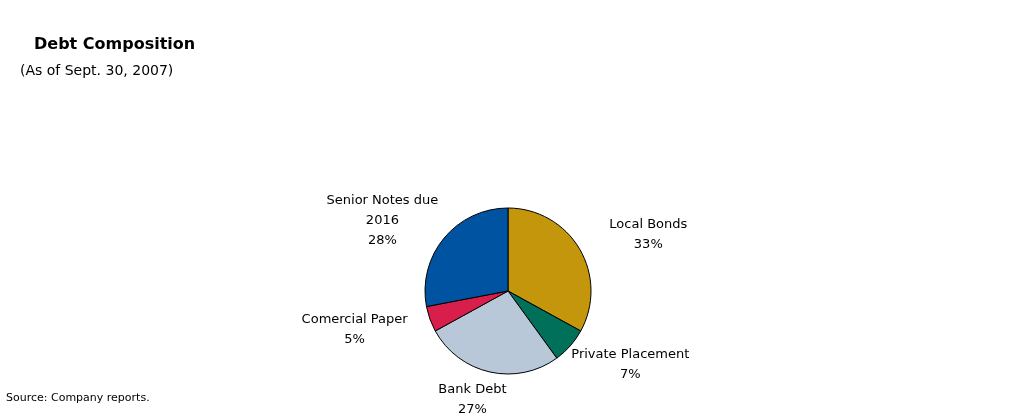 This screenshot has height=419, width=1030. I want to click on data-label: 27%, so click(472, 409).